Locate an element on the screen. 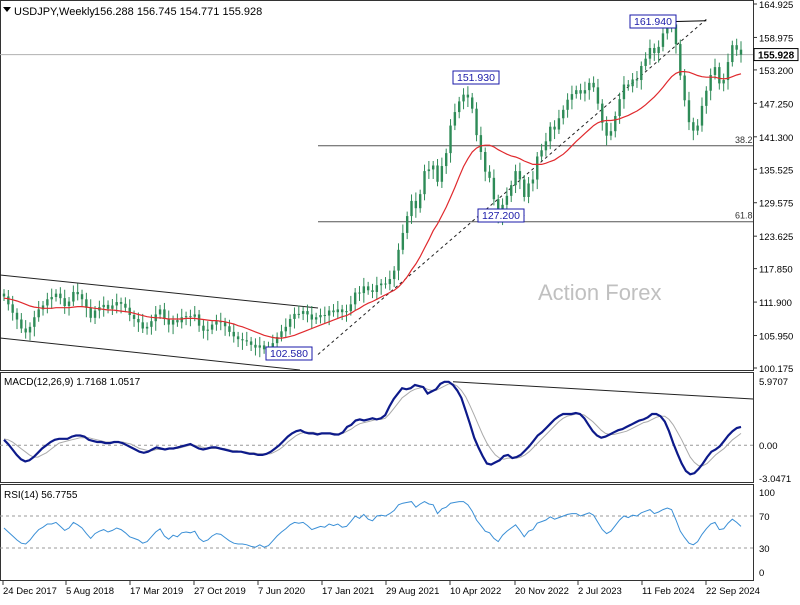 The image size is (800, 605). time-axis-label: 11 Feb 2024 is located at coordinates (668, 591).